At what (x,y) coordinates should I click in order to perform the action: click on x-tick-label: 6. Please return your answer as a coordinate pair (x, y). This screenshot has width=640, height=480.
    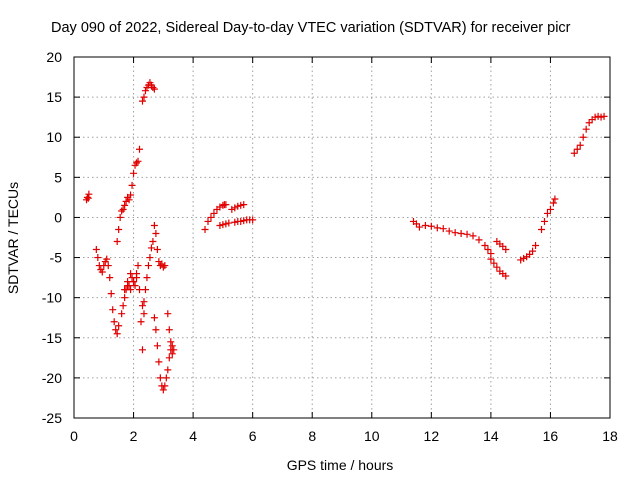
    Looking at the image, I should click on (253, 436).